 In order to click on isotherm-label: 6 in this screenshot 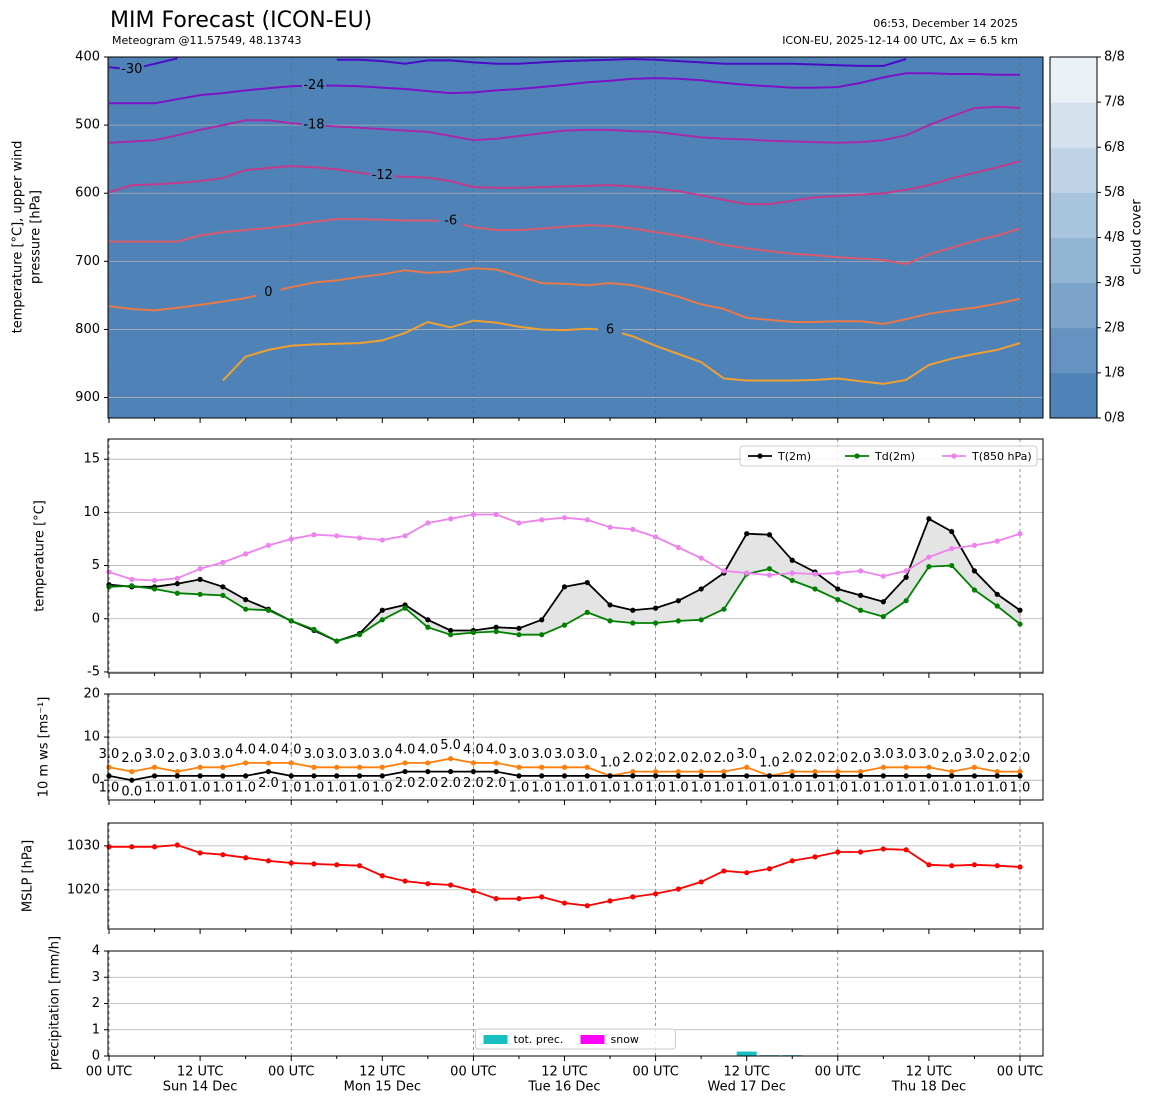, I will do `click(610, 330)`.